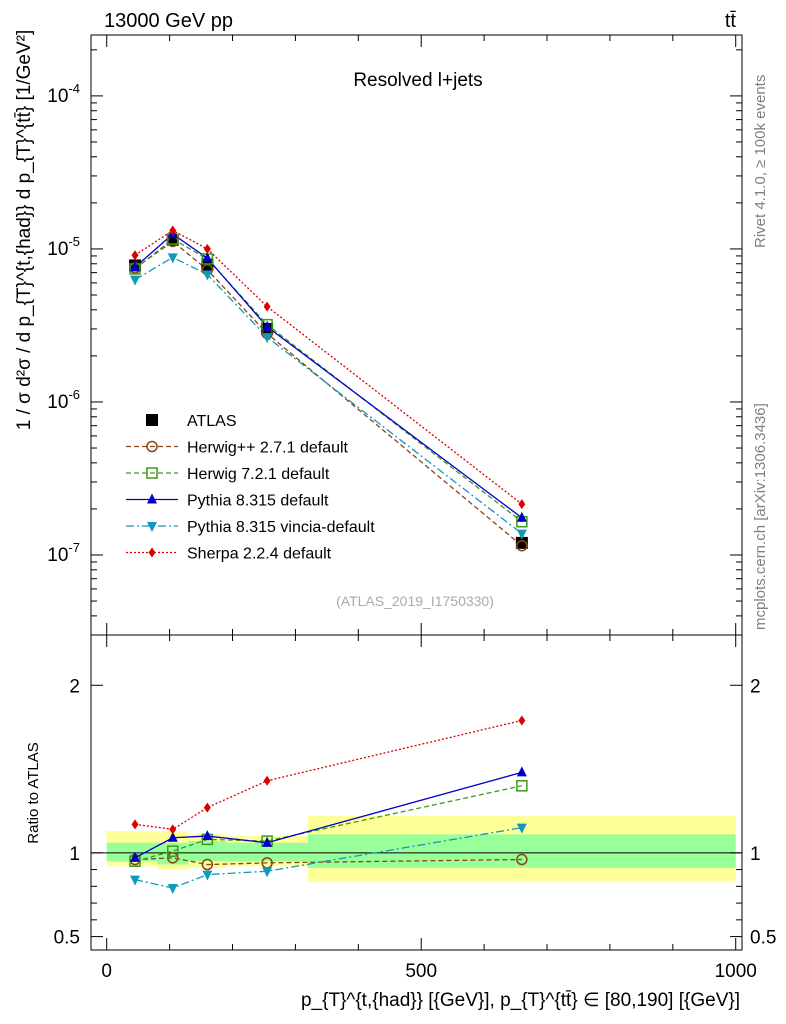 The height and width of the screenshot is (1024, 786). What do you see at coordinates (168, 21) in the screenshot?
I see `header-energy: 13000 GeV pp` at bounding box center [168, 21].